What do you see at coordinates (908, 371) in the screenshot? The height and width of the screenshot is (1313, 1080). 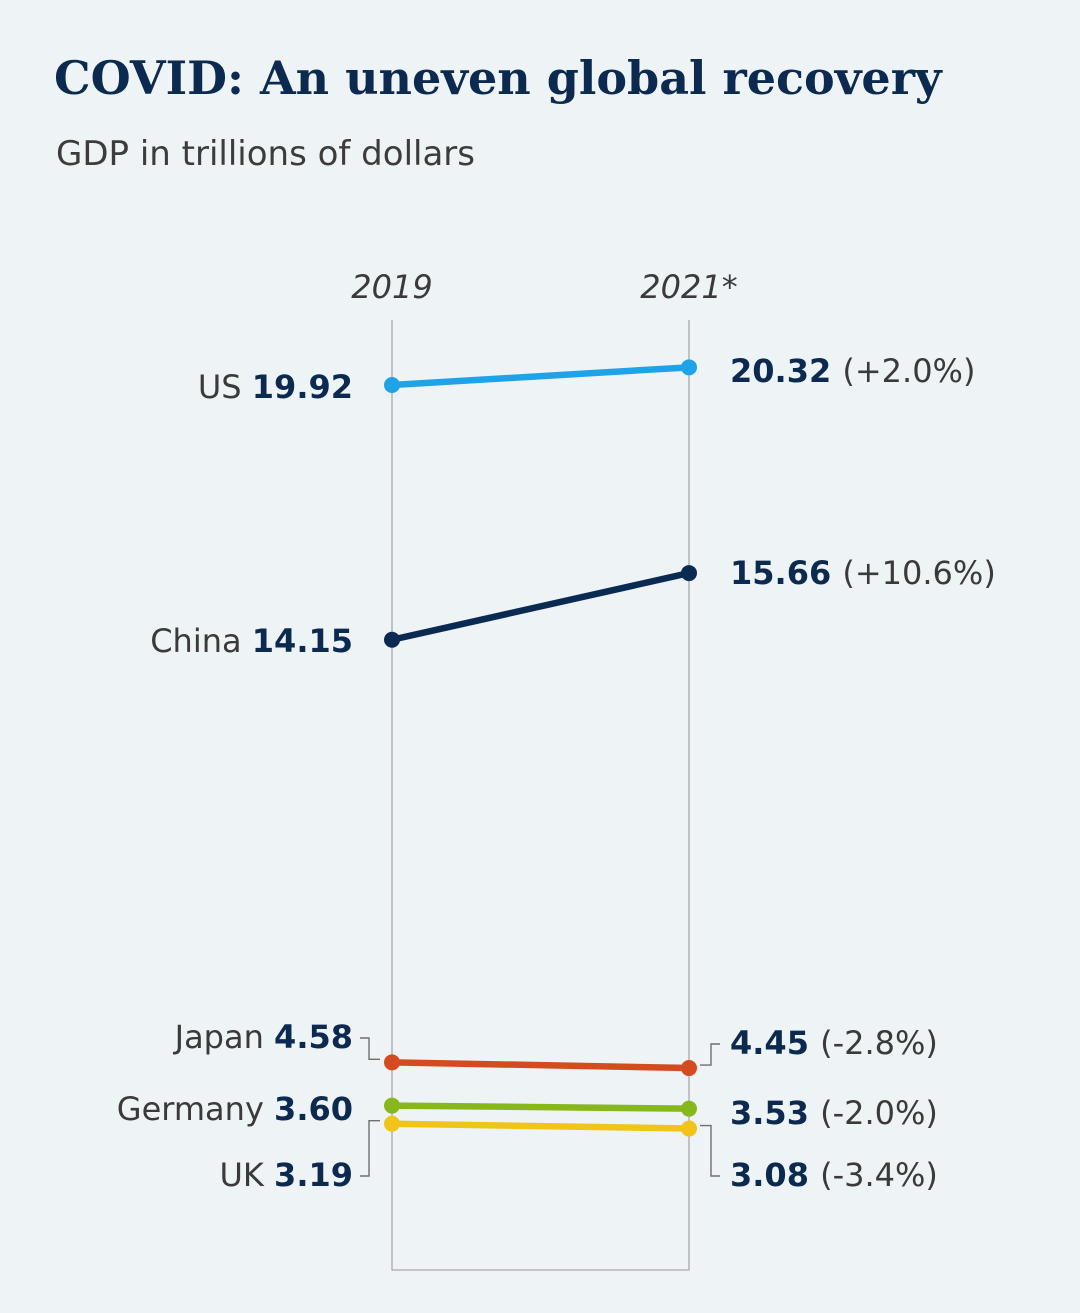 I see `change-us: (+2.0%)` at bounding box center [908, 371].